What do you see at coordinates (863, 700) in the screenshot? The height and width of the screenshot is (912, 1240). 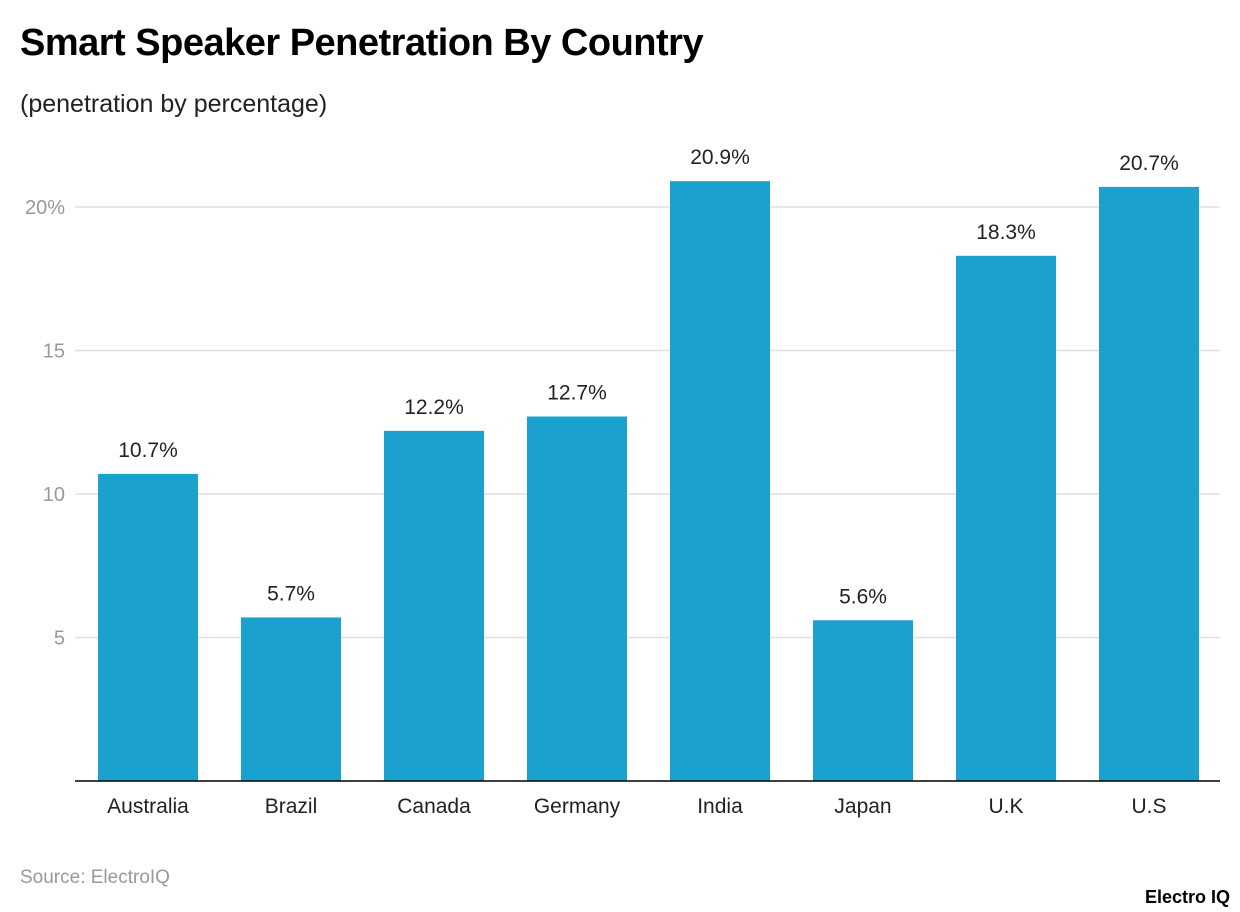 I see `bar-japan` at bounding box center [863, 700].